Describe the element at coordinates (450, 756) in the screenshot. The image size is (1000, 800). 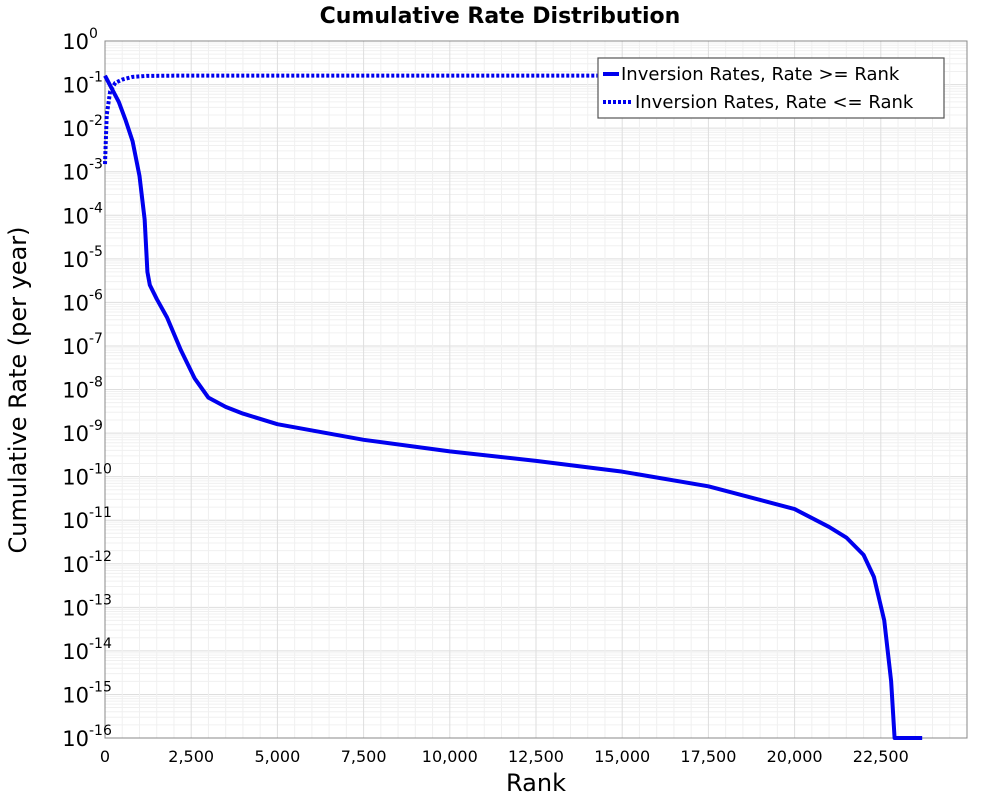
I see `x-tick-label: 10,000` at that location.